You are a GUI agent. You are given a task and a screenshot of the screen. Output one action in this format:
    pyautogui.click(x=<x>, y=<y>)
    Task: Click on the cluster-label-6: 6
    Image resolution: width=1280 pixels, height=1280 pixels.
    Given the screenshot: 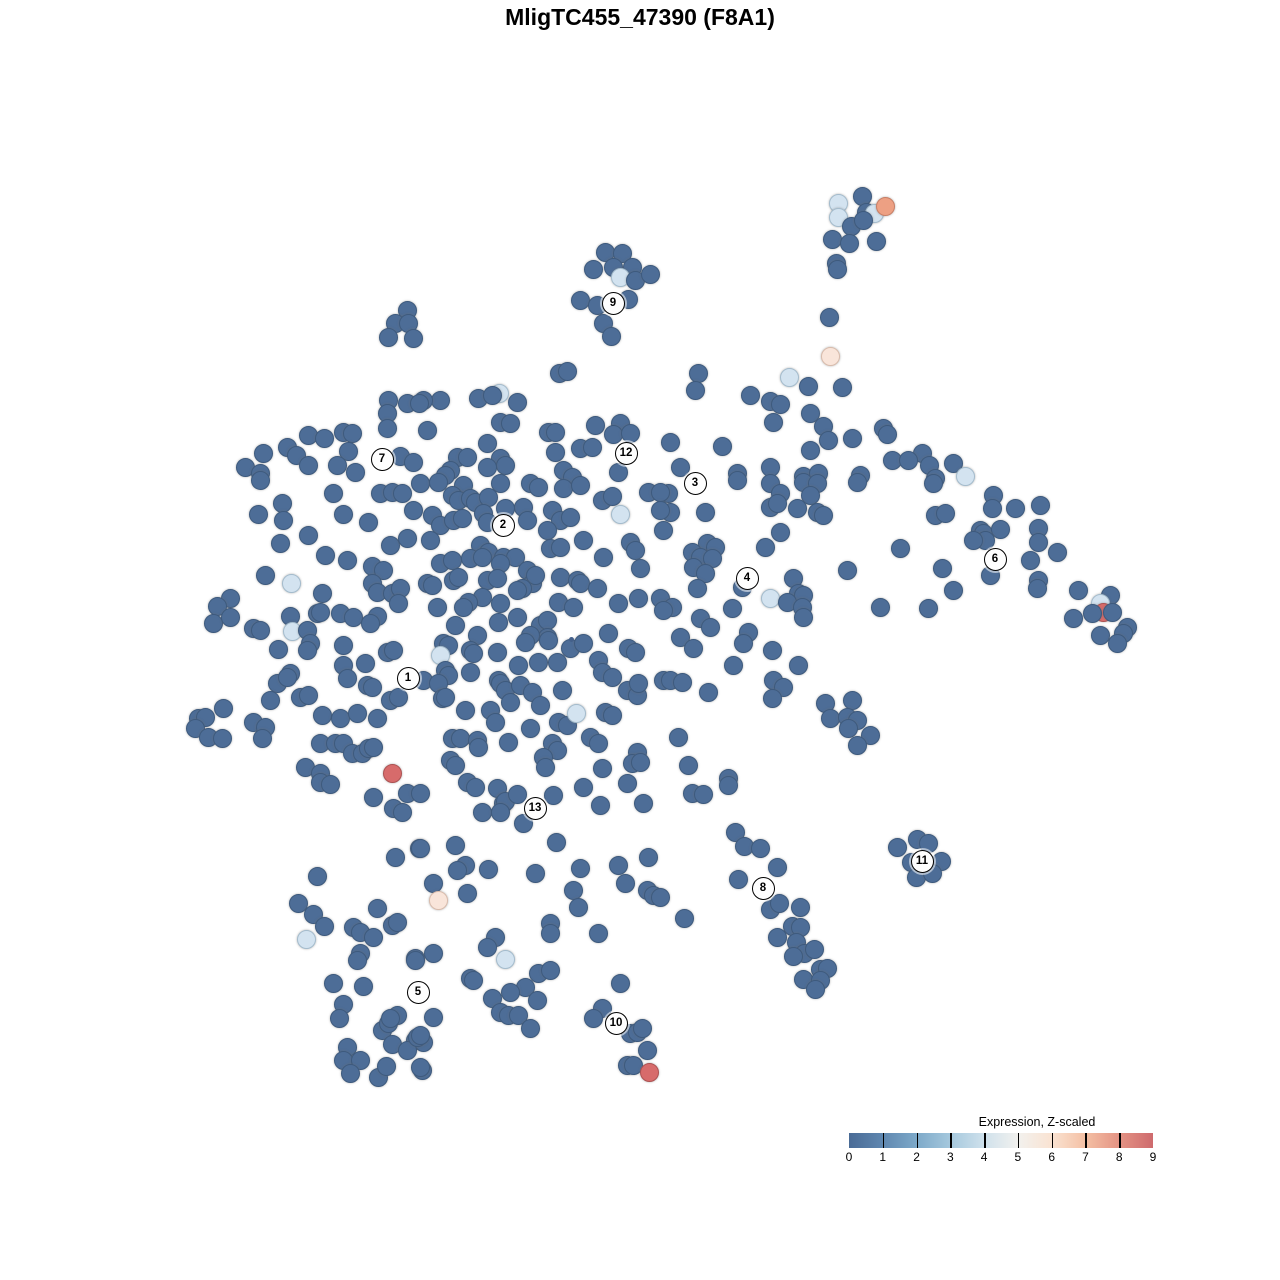 What is the action you would take?
    pyautogui.click(x=995, y=559)
    